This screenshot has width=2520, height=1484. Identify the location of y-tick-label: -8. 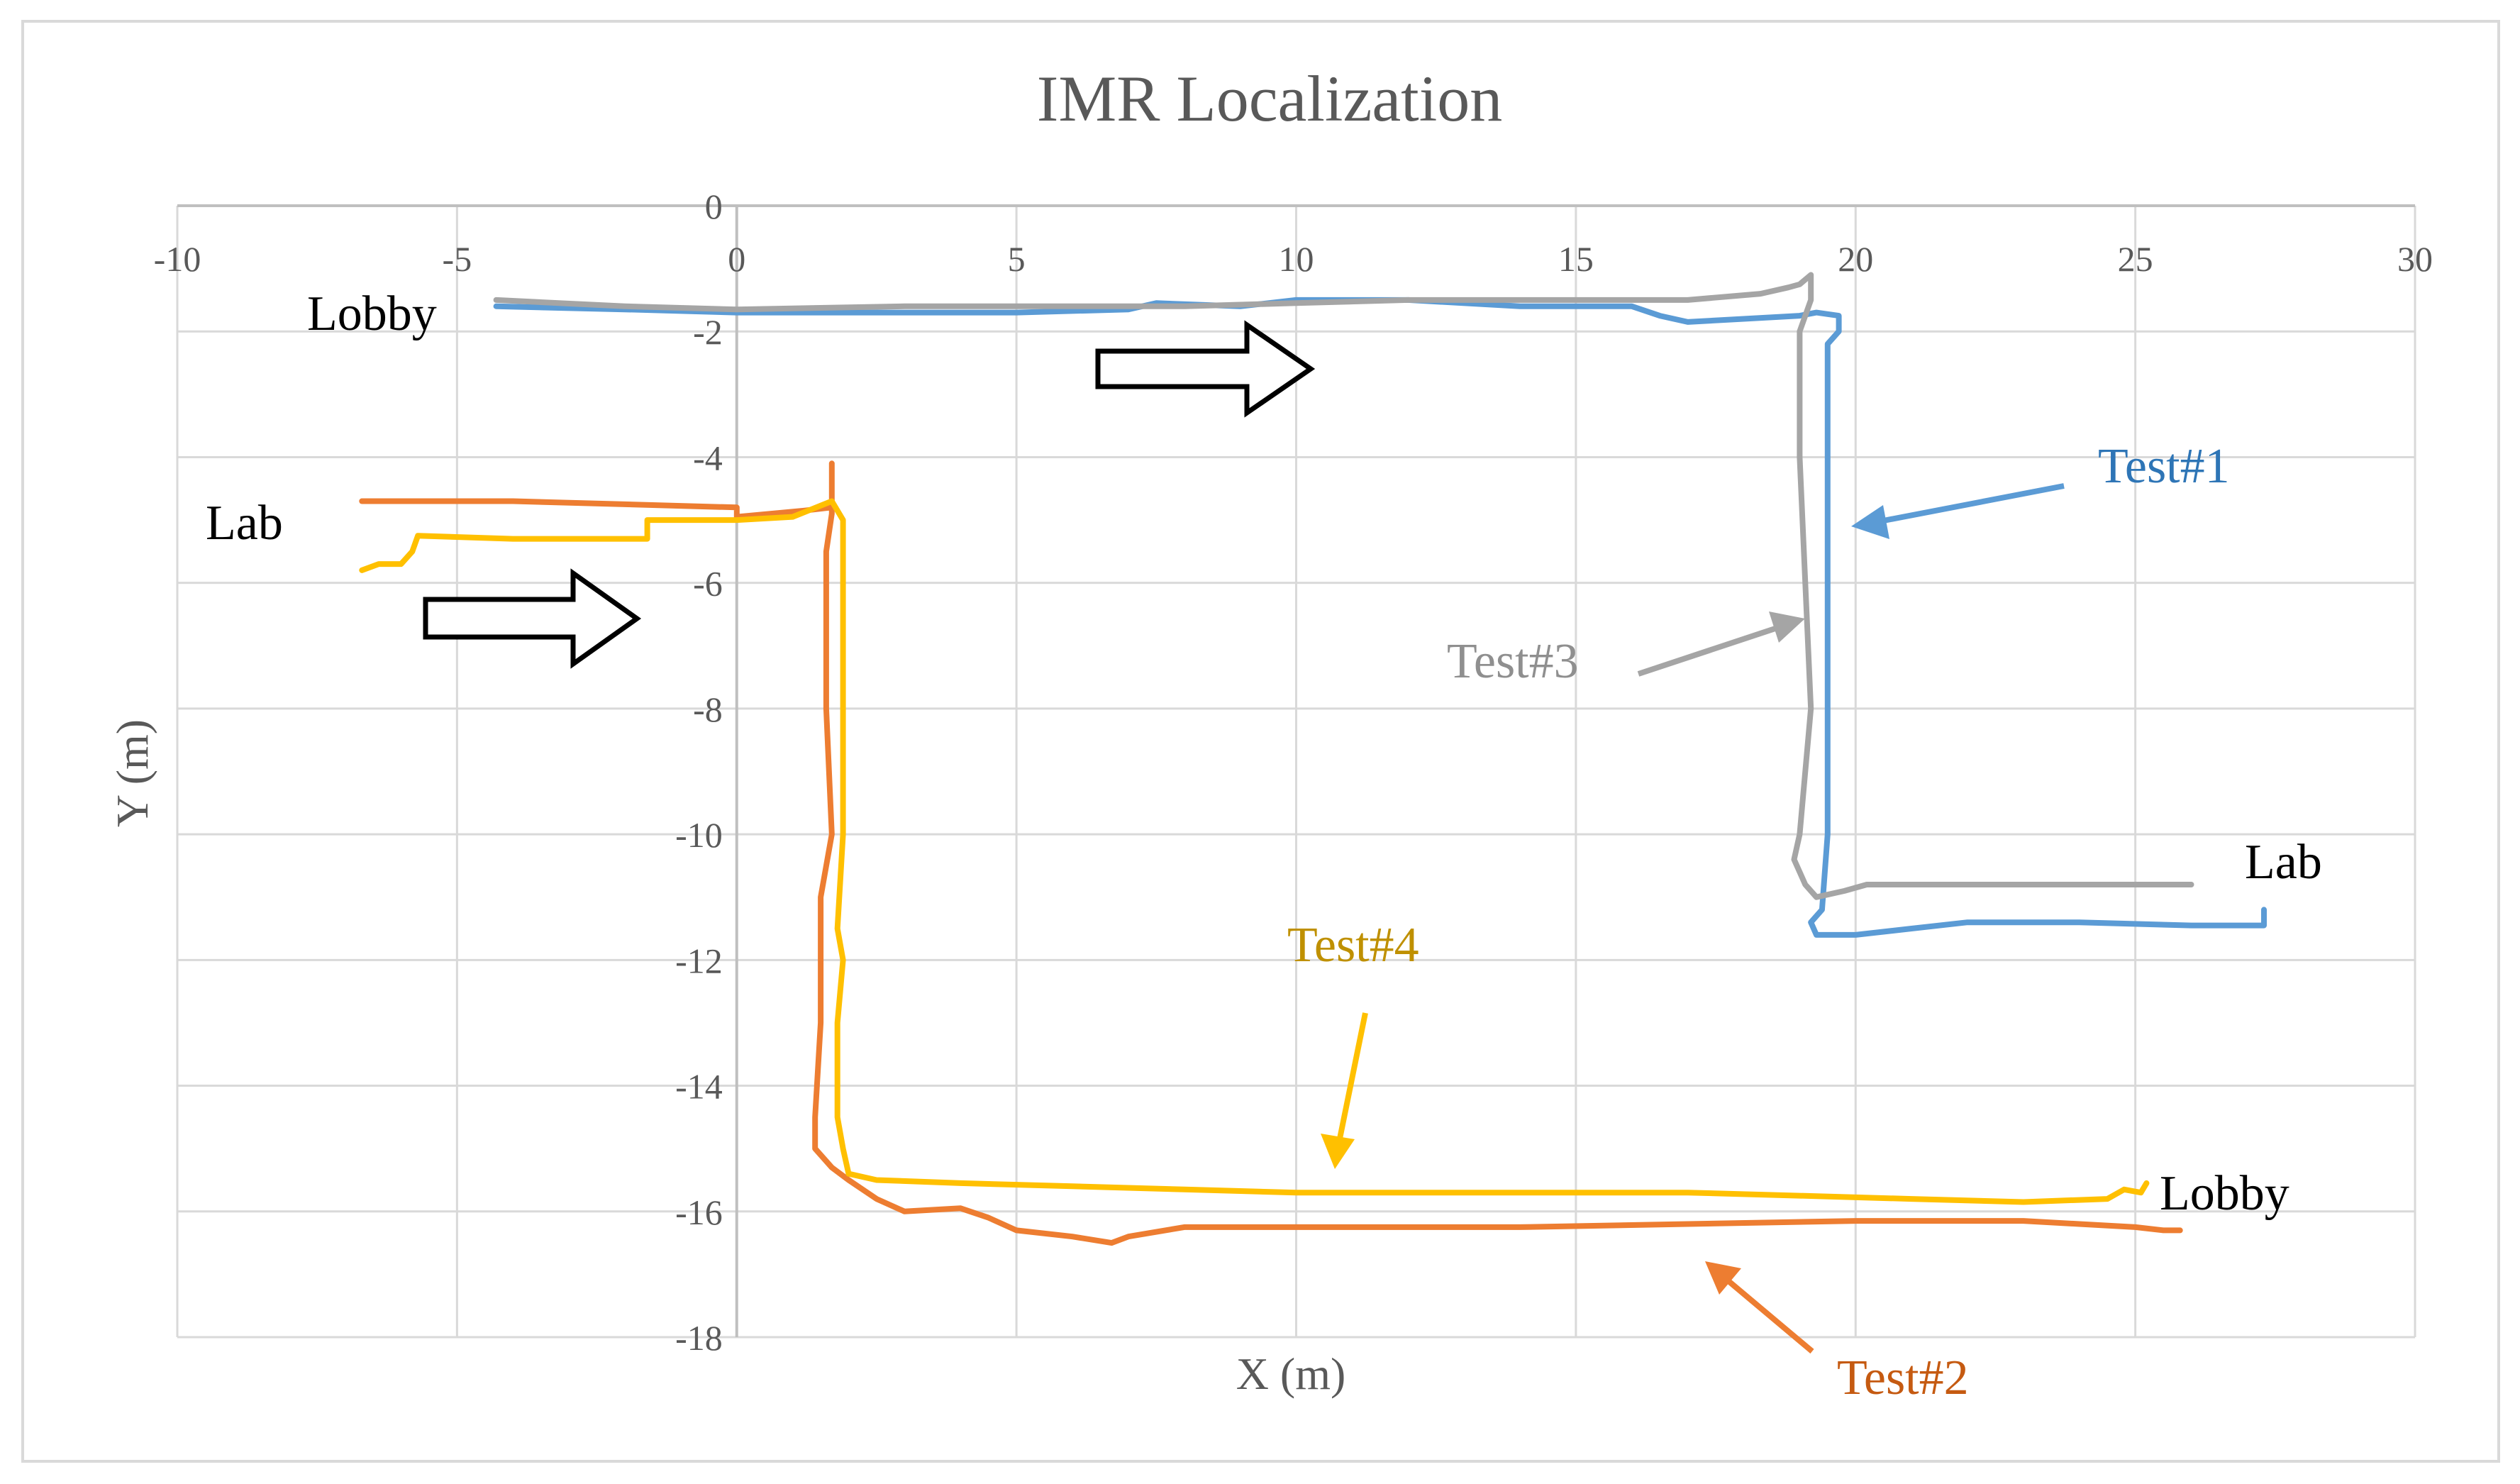
(708, 709).